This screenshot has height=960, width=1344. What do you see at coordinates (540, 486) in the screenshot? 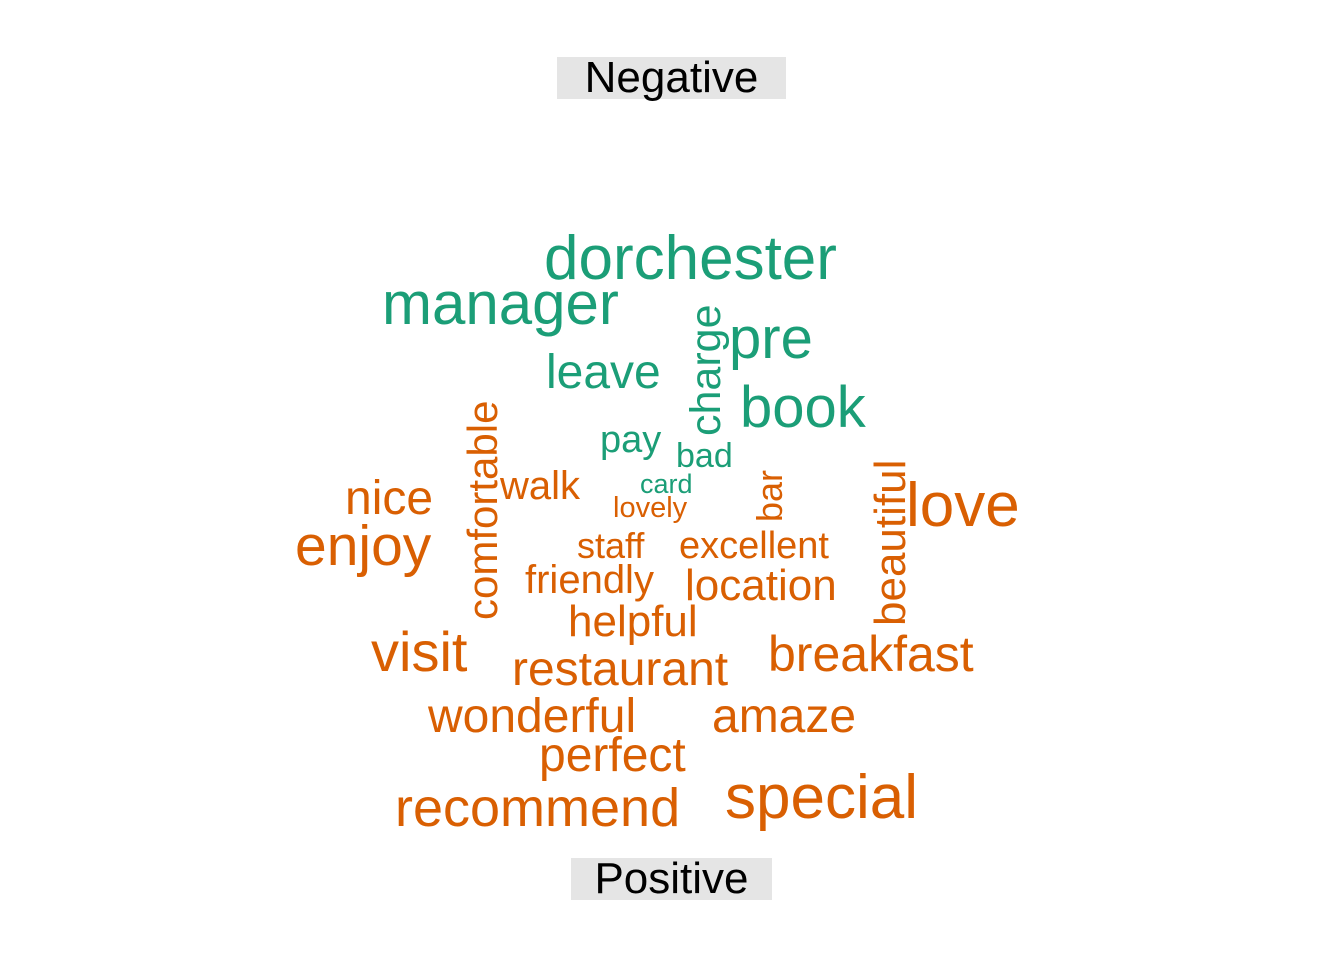
I see `word-walk: walk` at bounding box center [540, 486].